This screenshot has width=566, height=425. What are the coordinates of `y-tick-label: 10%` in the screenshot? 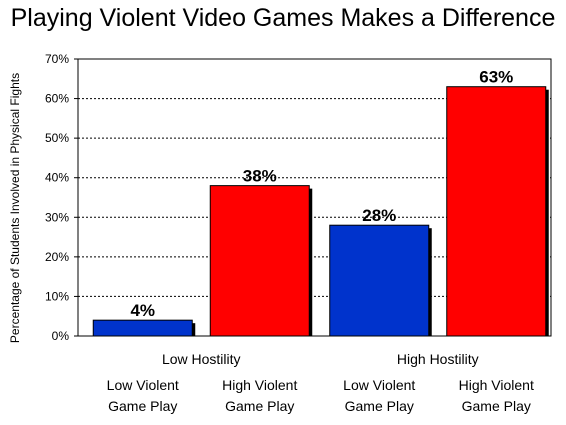 It's located at (57, 296).